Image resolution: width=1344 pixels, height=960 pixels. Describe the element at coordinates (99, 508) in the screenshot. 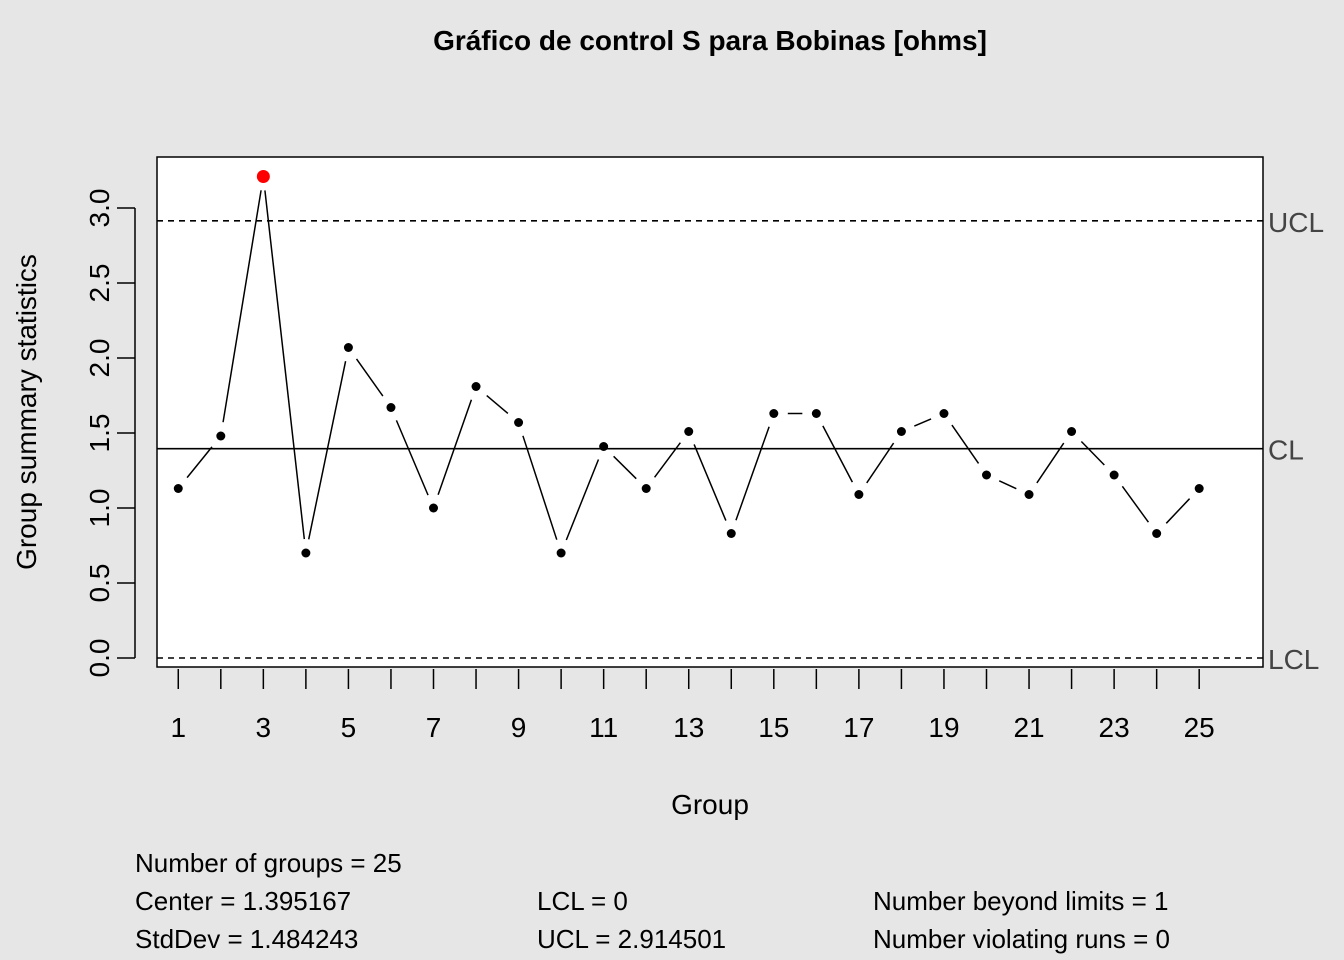

I see `y-tick-label: 1.0` at that location.